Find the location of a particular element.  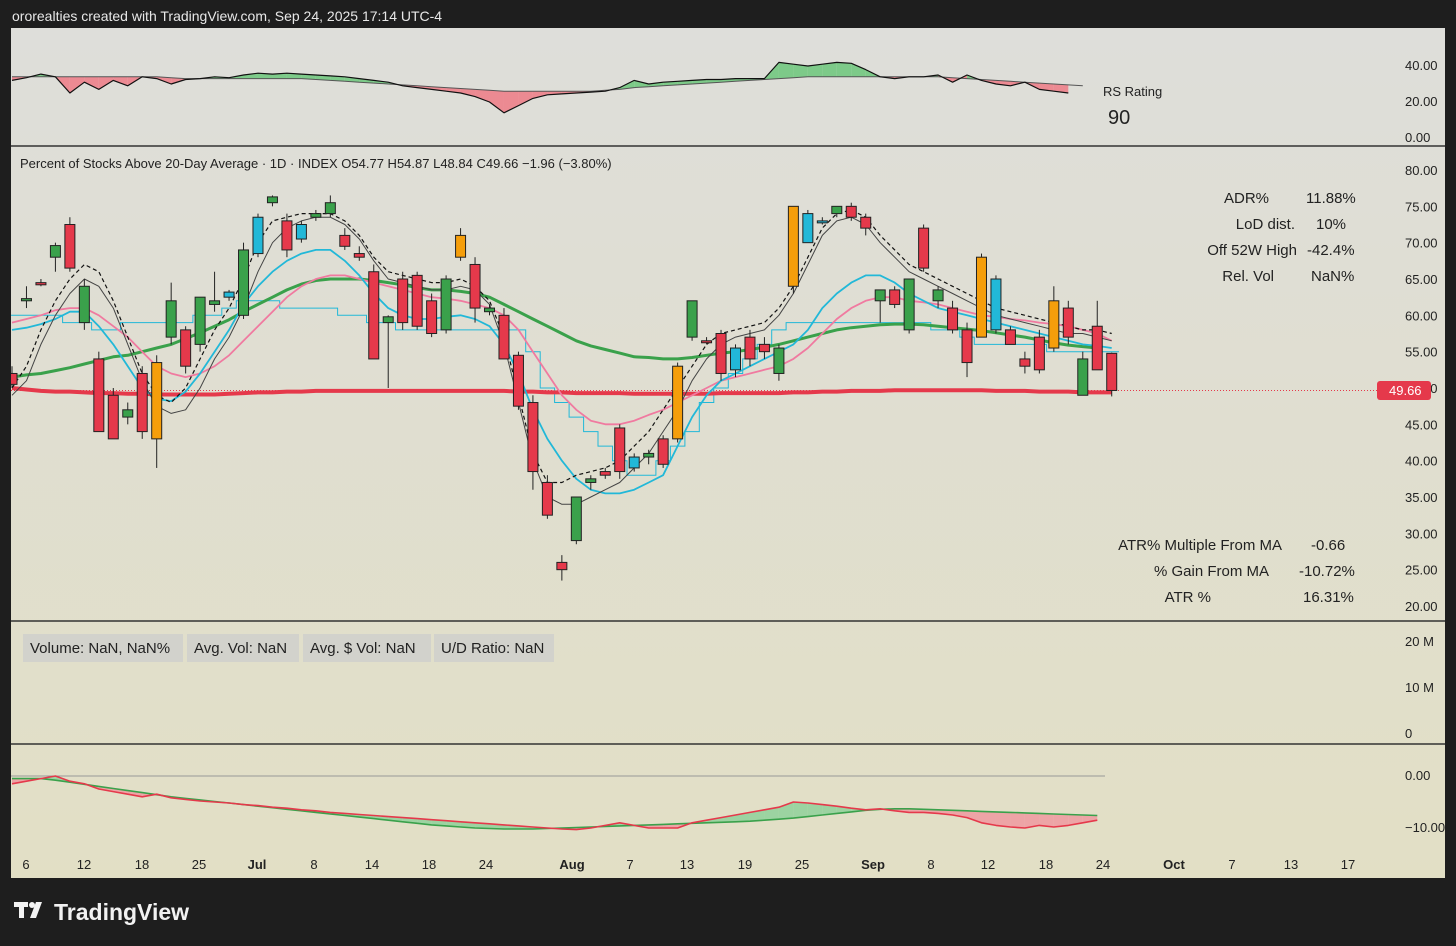

rs-tick-20: 20.00 is located at coordinates (1421, 101).